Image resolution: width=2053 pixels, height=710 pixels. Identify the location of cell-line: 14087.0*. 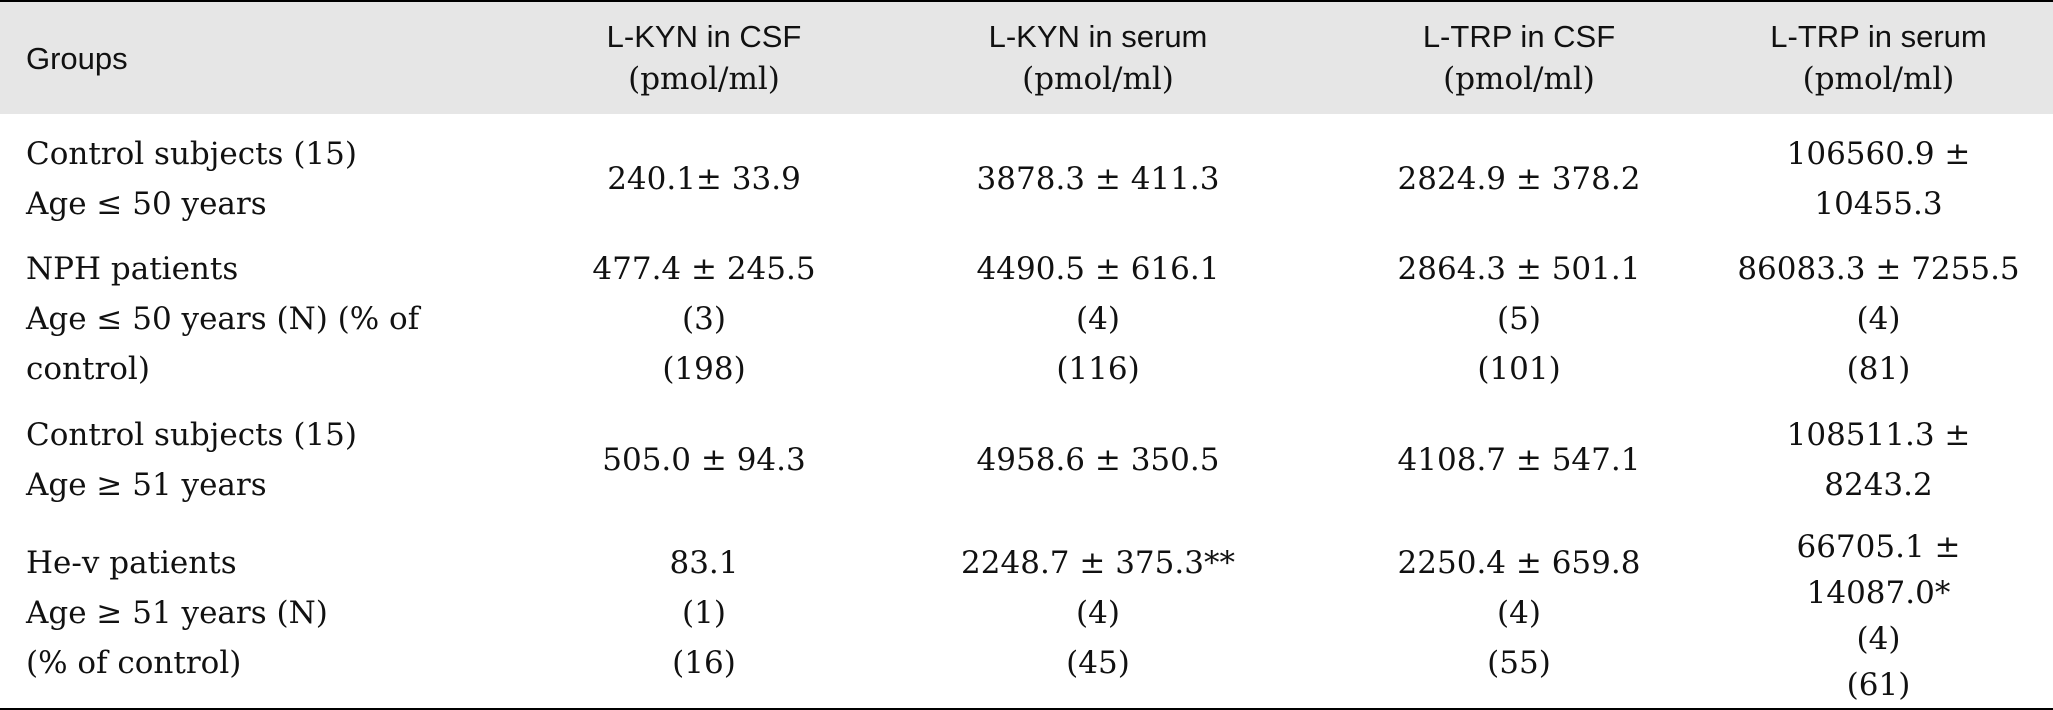
(1878, 593).